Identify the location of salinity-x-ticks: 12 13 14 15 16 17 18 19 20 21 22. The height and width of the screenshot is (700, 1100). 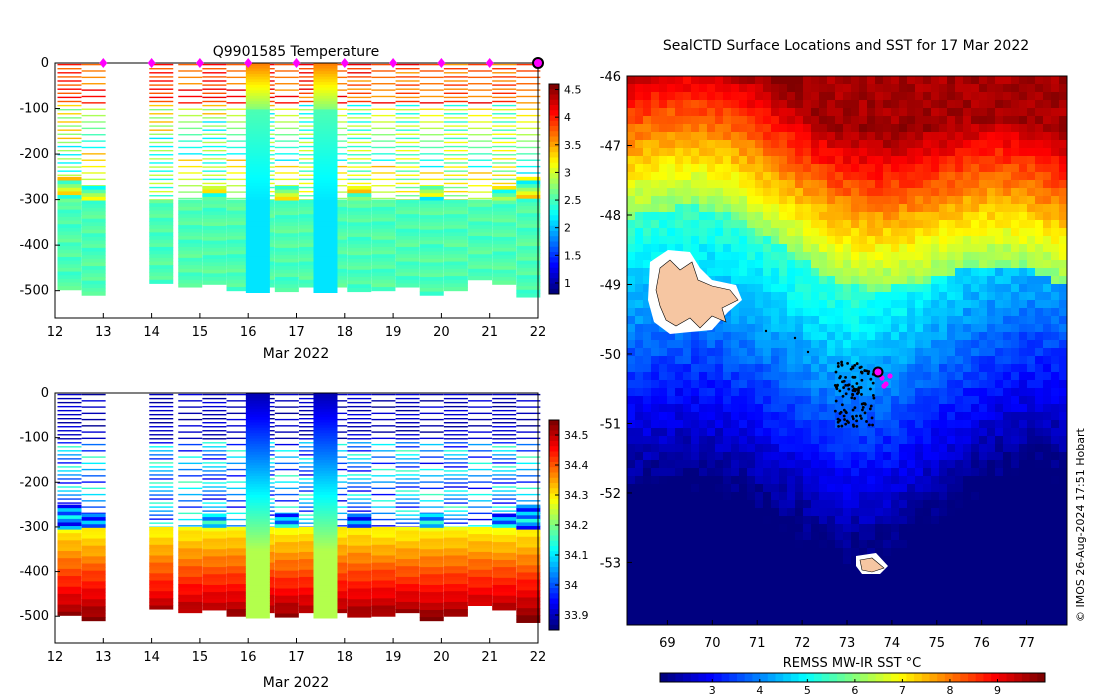
(296, 651).